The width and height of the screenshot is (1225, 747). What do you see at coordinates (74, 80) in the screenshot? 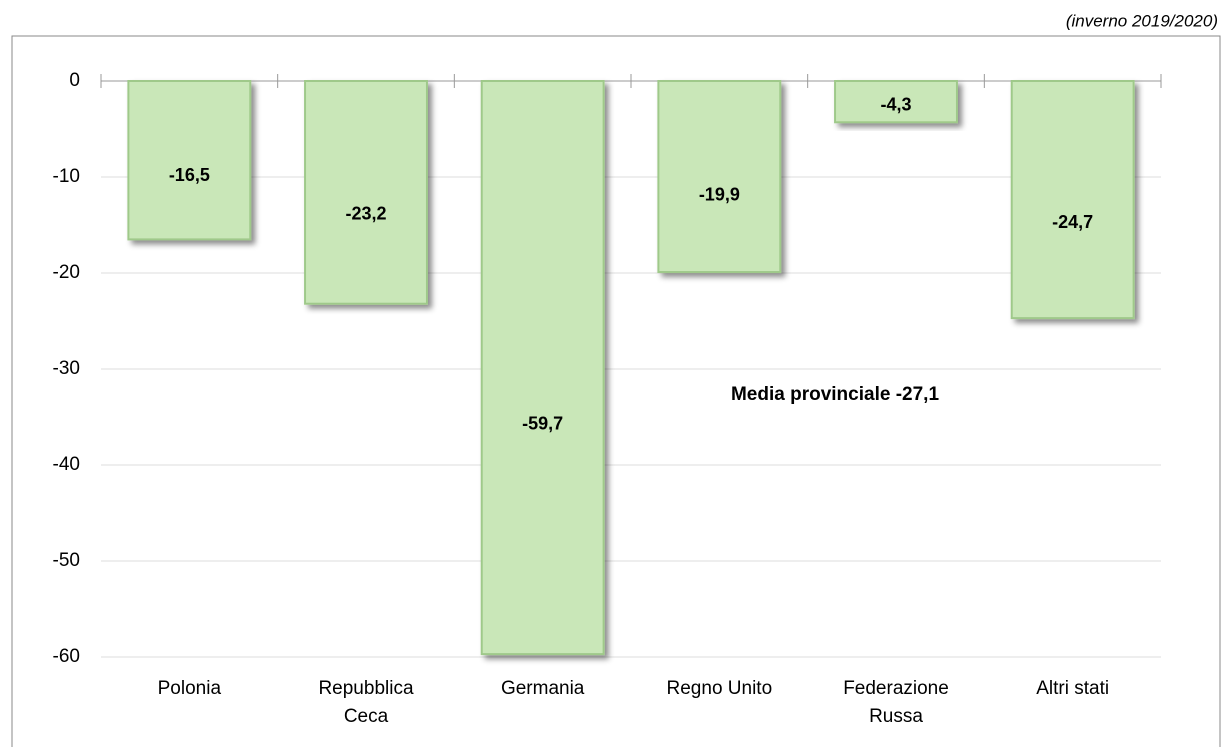
I see `y-tick-label: 0` at bounding box center [74, 80].